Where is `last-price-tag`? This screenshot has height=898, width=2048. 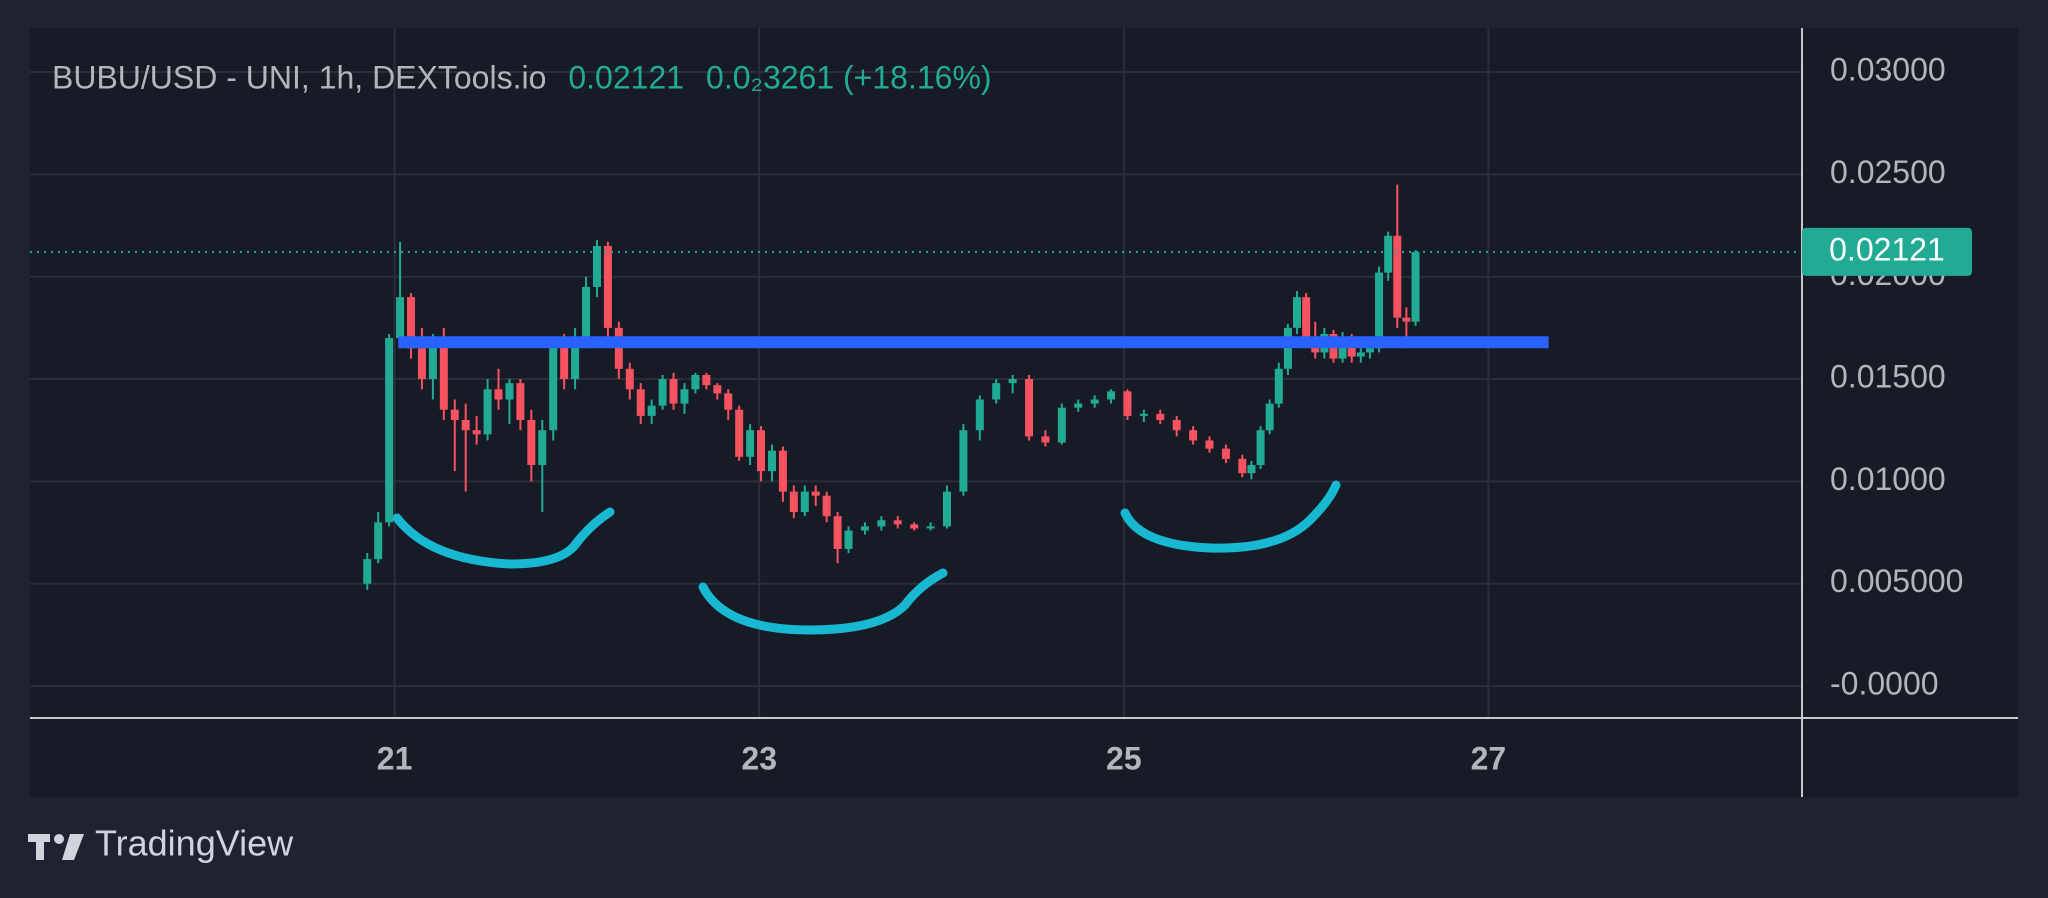 last-price-tag is located at coordinates (1887, 251).